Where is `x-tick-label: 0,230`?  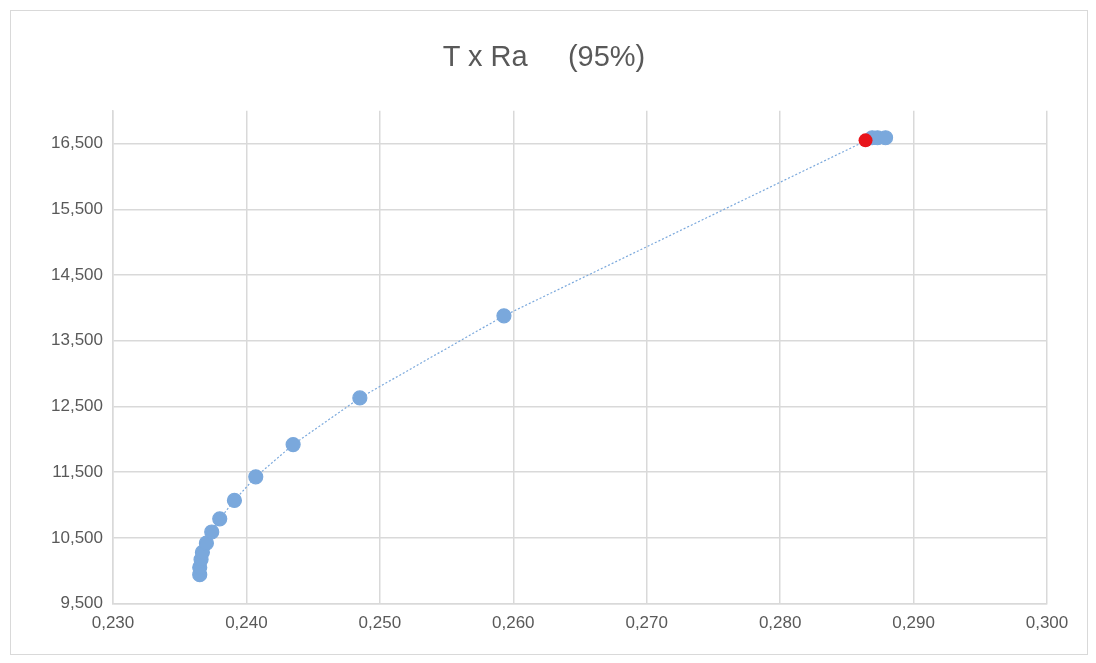
x-tick-label: 0,230 is located at coordinates (113, 623).